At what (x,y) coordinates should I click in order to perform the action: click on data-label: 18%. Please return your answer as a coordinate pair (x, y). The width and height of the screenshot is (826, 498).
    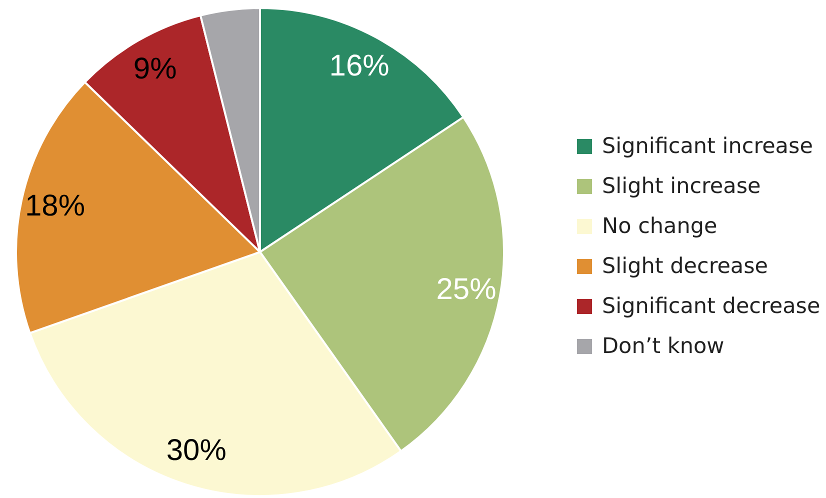
    Looking at the image, I should click on (55, 205).